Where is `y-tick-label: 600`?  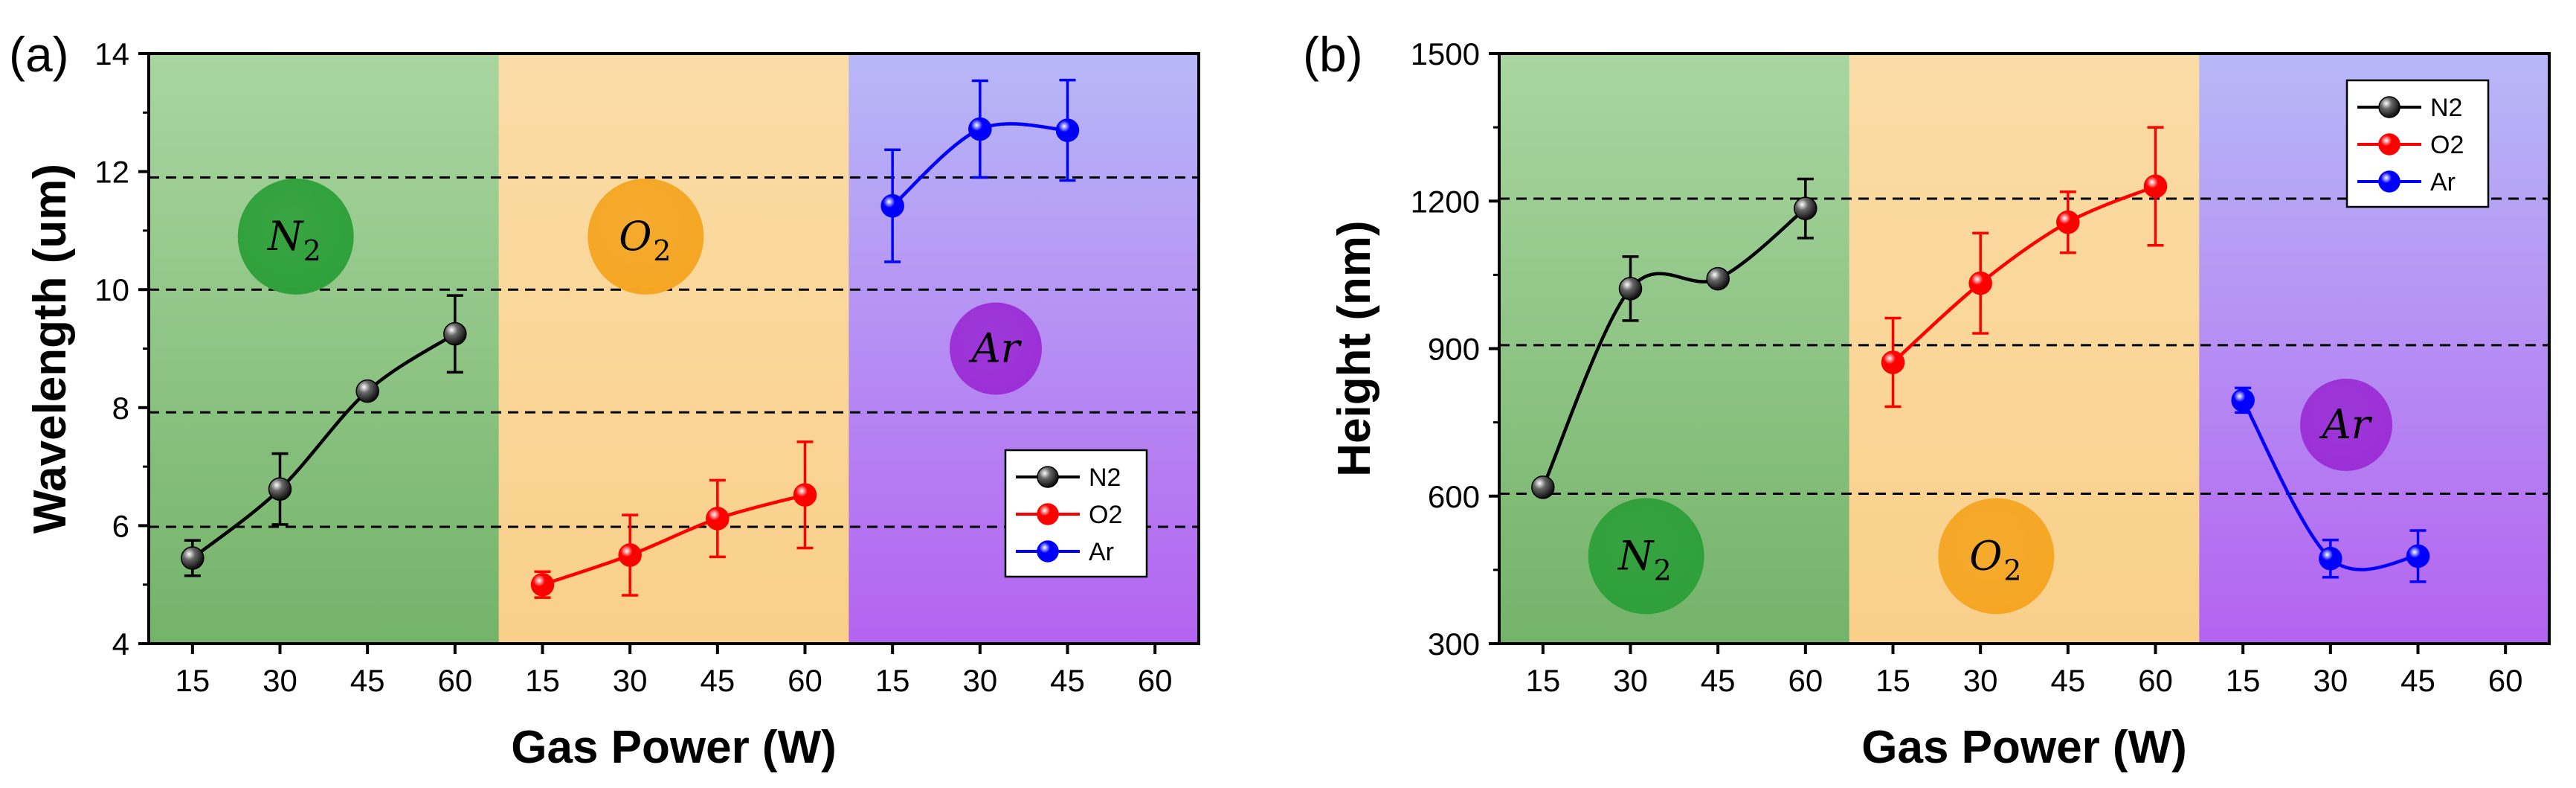 y-tick-label: 600 is located at coordinates (1454, 496).